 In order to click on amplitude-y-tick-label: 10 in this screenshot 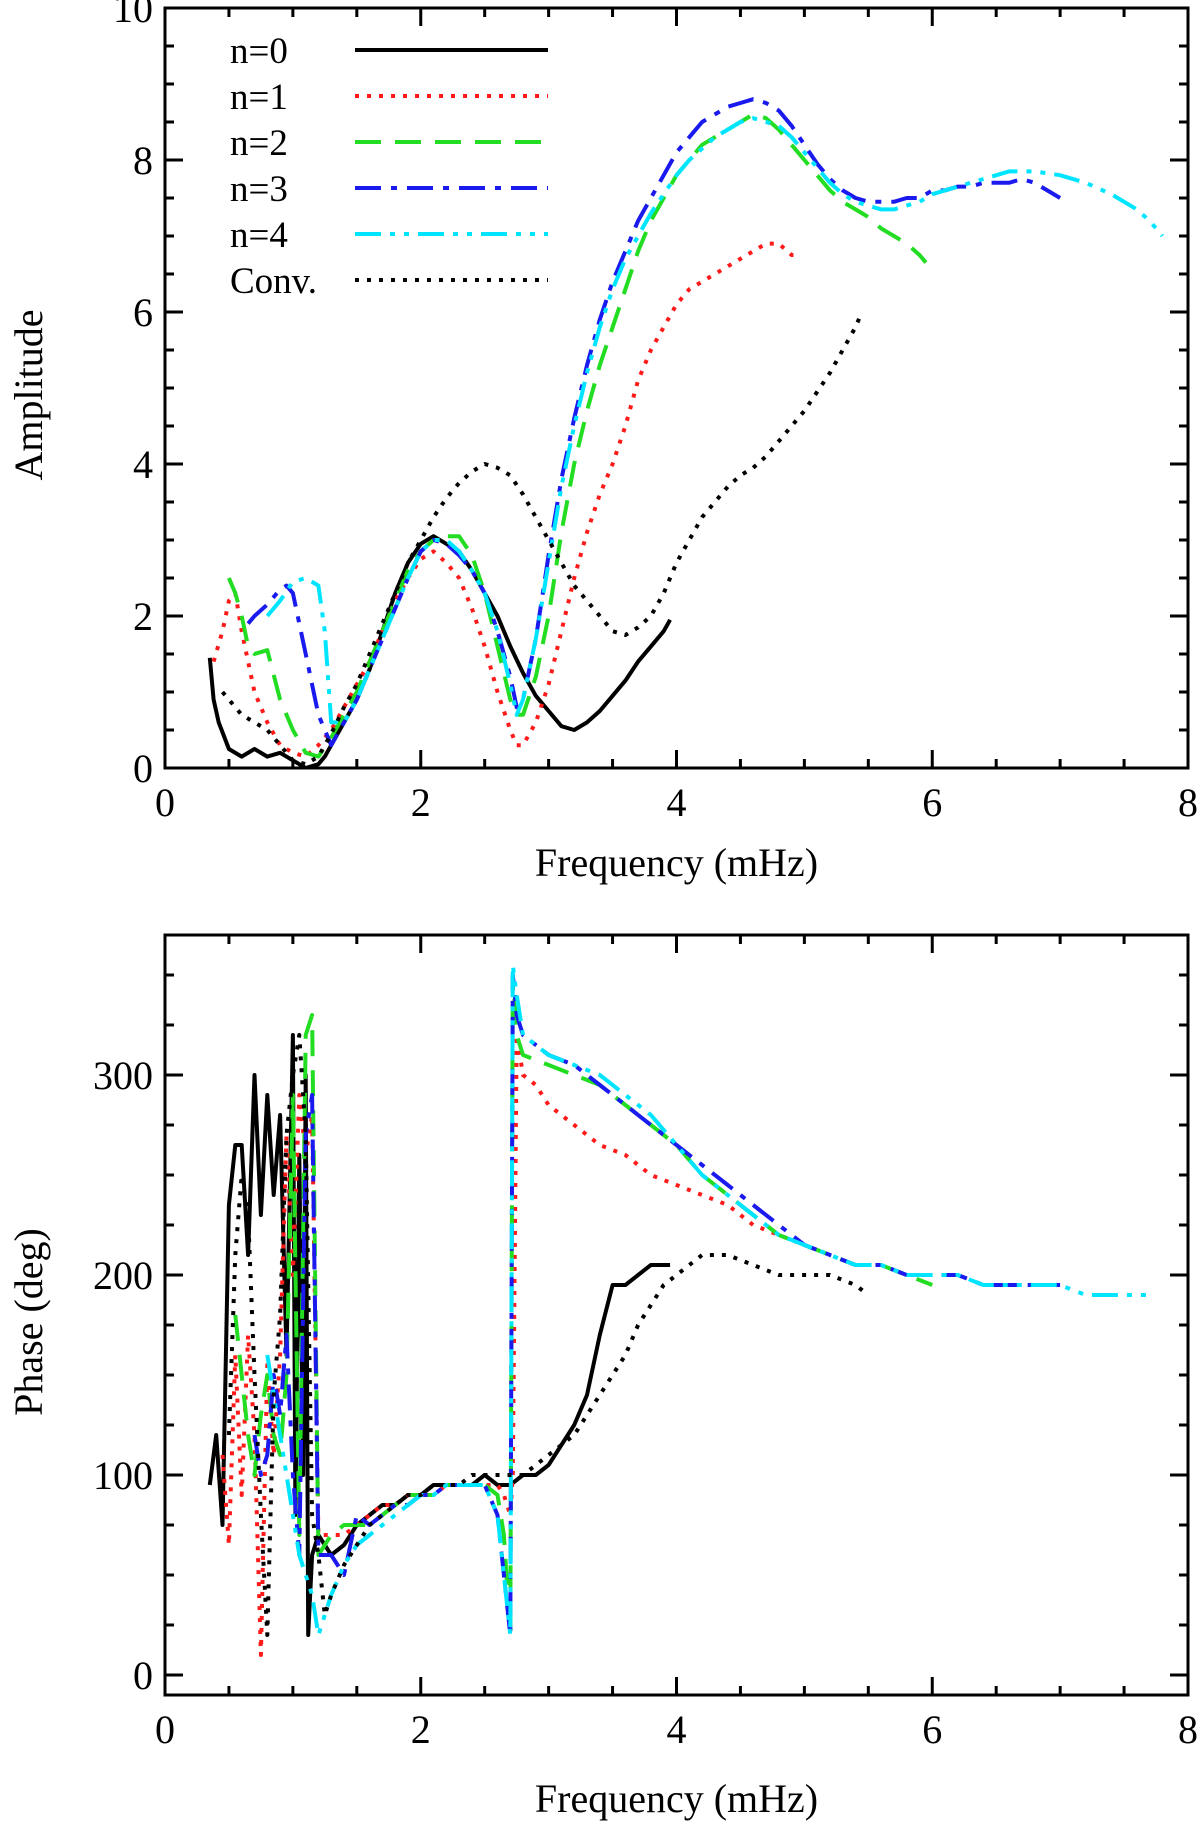, I will do `click(133, 15)`.